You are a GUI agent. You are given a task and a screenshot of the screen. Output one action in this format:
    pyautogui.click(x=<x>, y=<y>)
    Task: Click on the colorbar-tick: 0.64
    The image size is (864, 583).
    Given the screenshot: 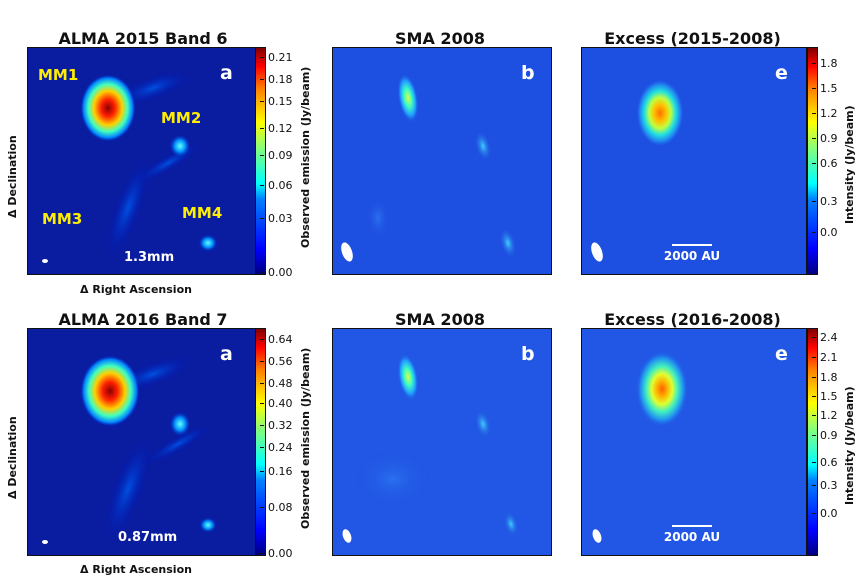 What is the action you would take?
    pyautogui.click(x=276, y=339)
    